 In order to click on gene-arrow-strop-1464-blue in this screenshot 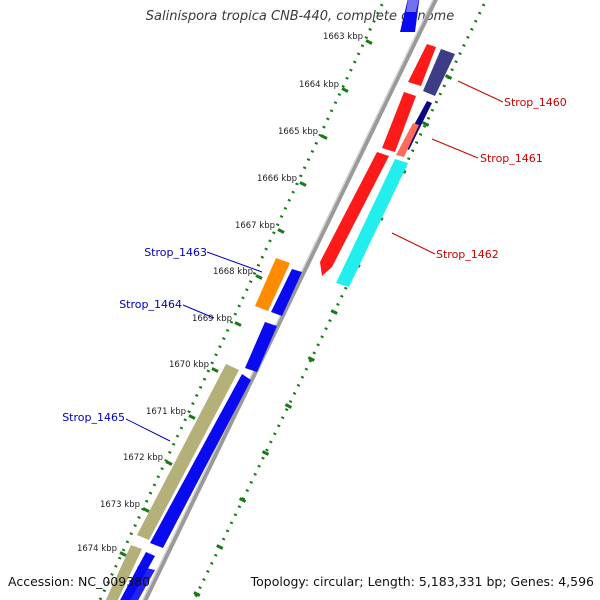, I will do `click(261, 347)`.